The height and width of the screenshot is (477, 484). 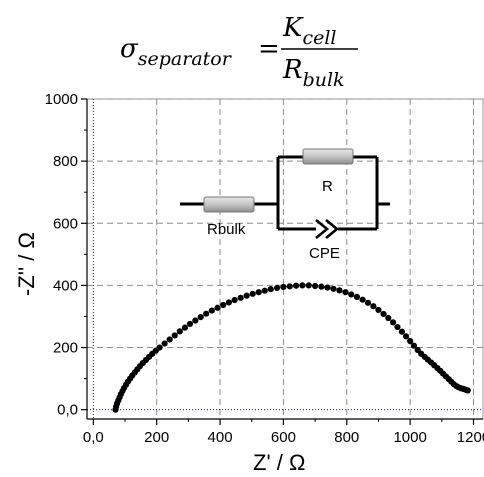 What do you see at coordinates (226, 229) in the screenshot?
I see `resistor-bulk-label: Rbulk` at bounding box center [226, 229].